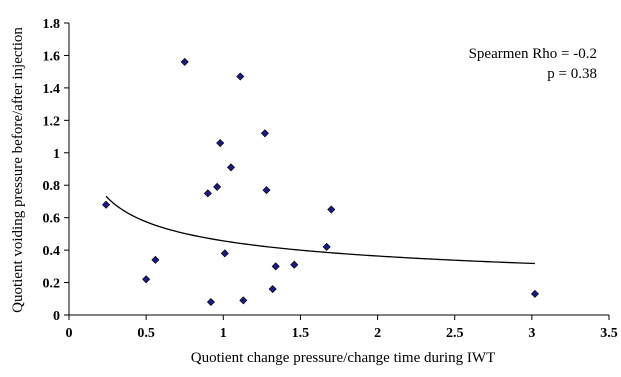 This screenshot has height=377, width=621. I want to click on y-tick-label: 1.4, so click(52, 89).